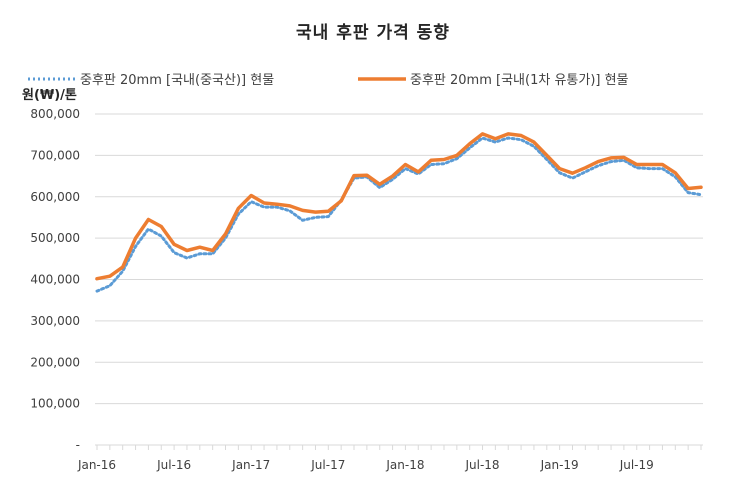 Image resolution: width=746 pixels, height=486 pixels. I want to click on y-tick-label: 700,000, so click(55, 155).